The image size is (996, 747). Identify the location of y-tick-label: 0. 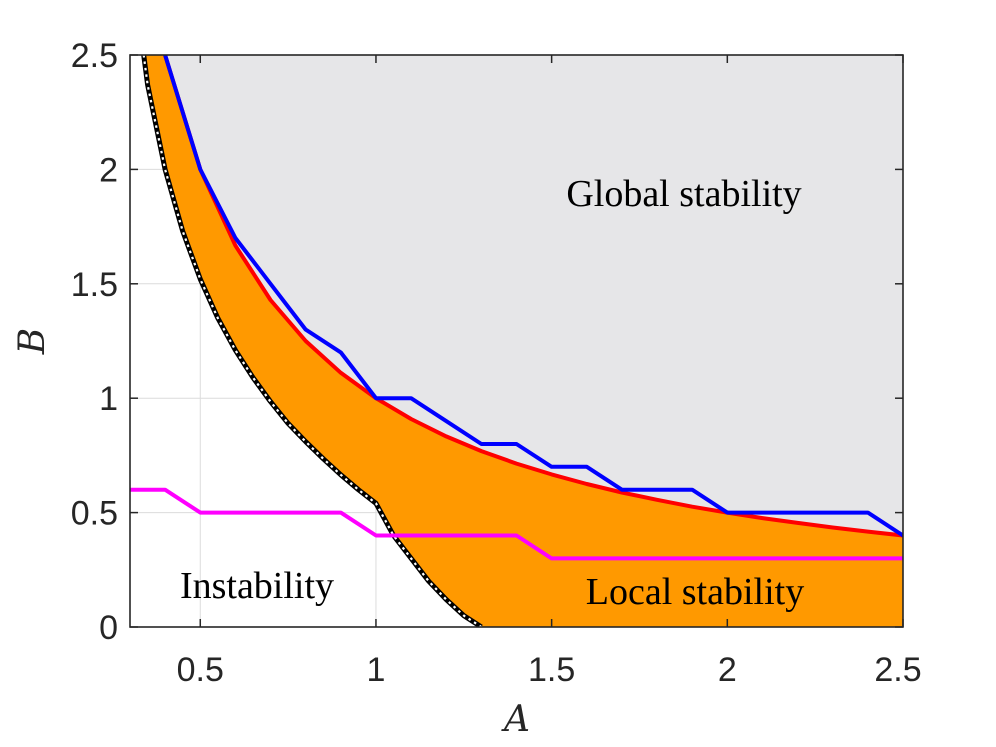
(108, 628).